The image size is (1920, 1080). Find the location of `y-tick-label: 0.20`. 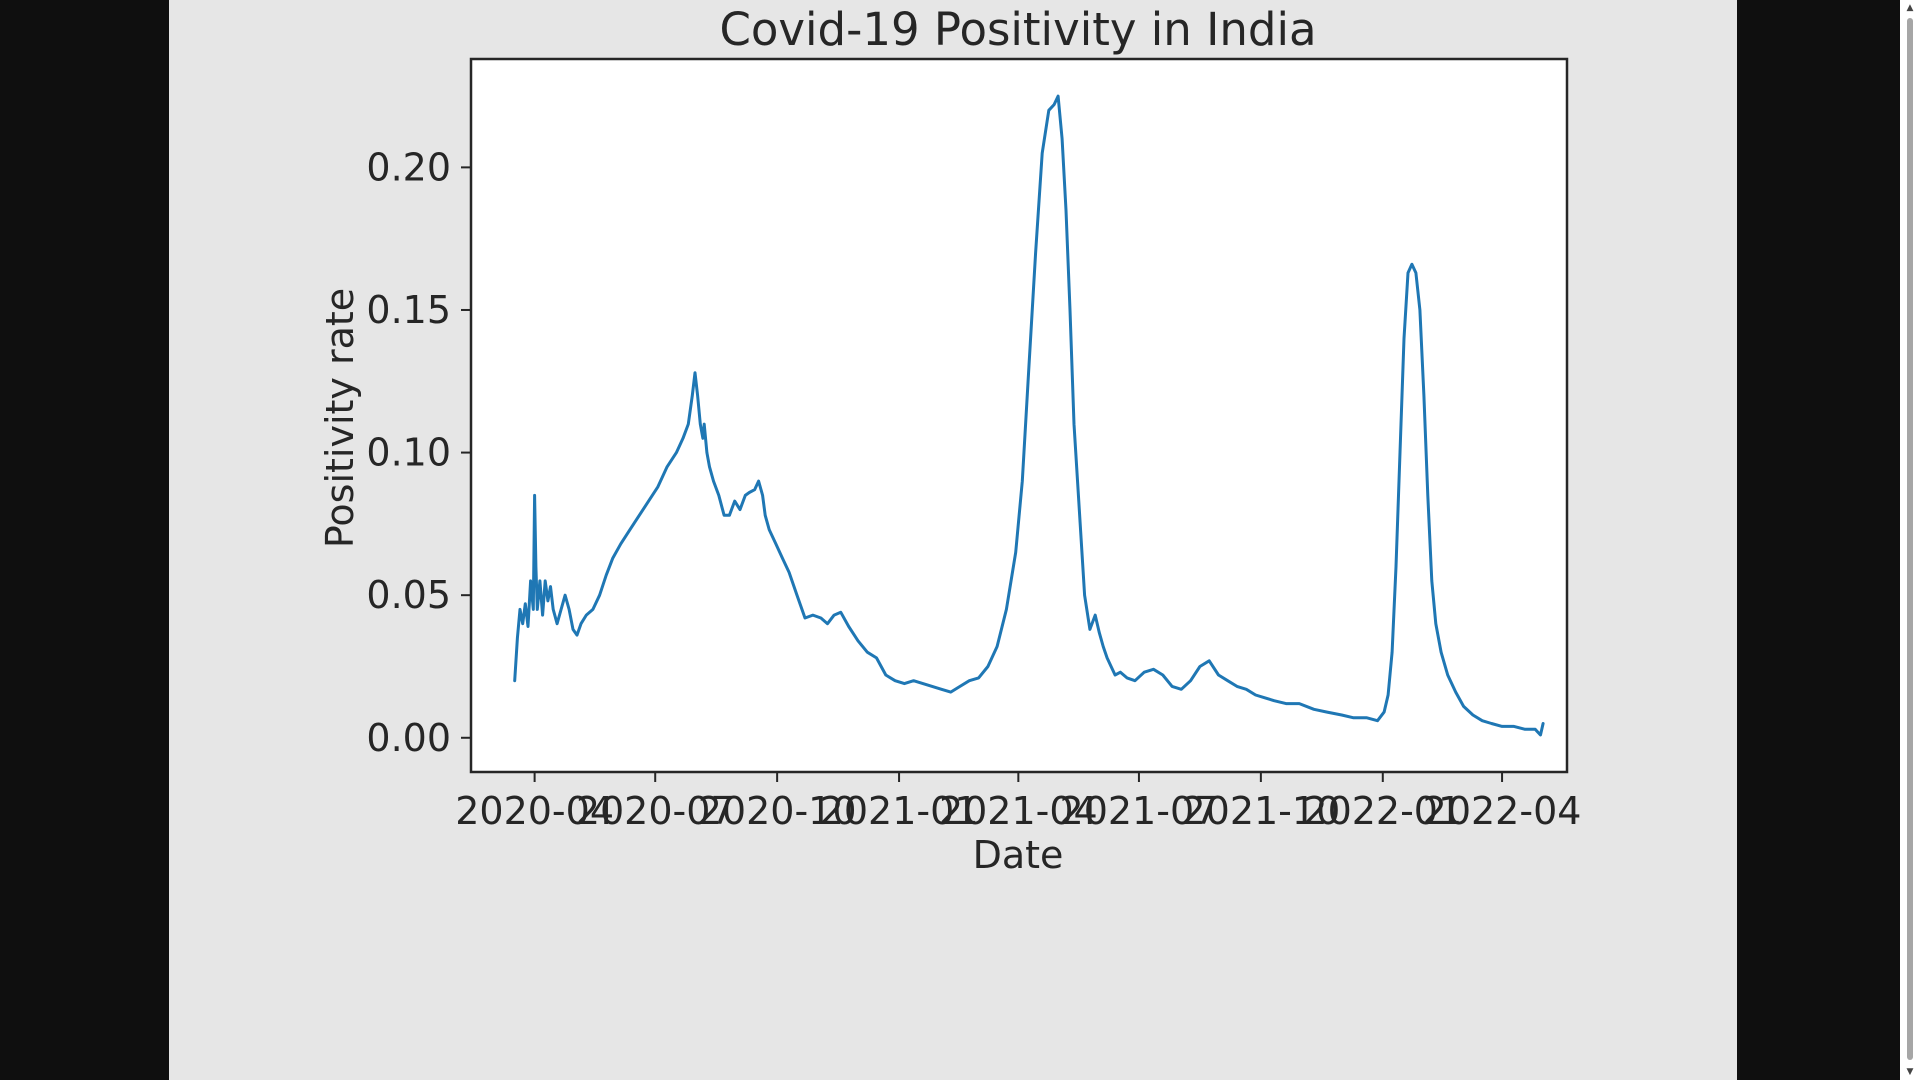

y-tick-label: 0.20 is located at coordinates (408, 167).